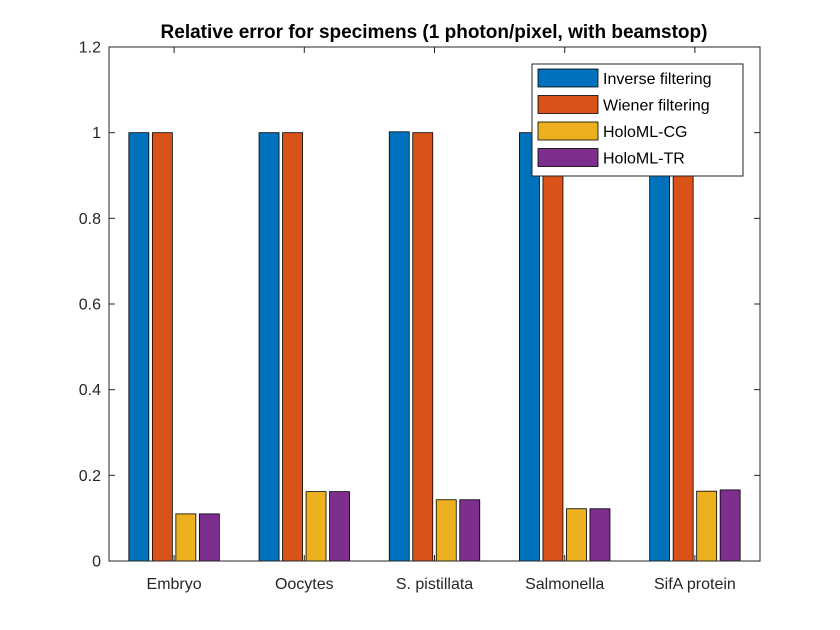  I want to click on y-tick-label: 1, so click(96, 133).